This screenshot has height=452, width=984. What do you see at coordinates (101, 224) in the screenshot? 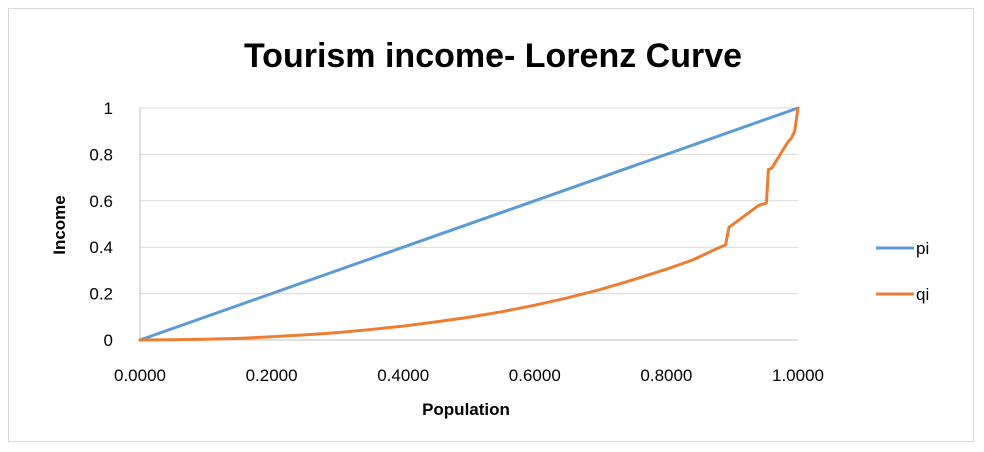
I see `y-tick-labels: 0 0.2 0.4 0.6 0.8 1` at bounding box center [101, 224].